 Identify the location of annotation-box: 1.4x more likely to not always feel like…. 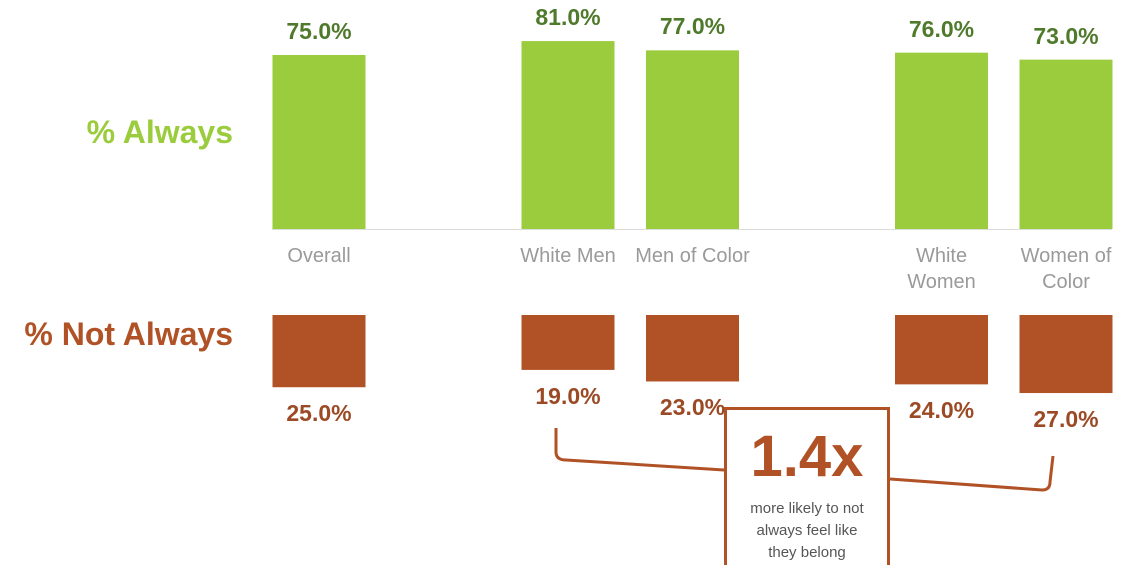
(807, 486).